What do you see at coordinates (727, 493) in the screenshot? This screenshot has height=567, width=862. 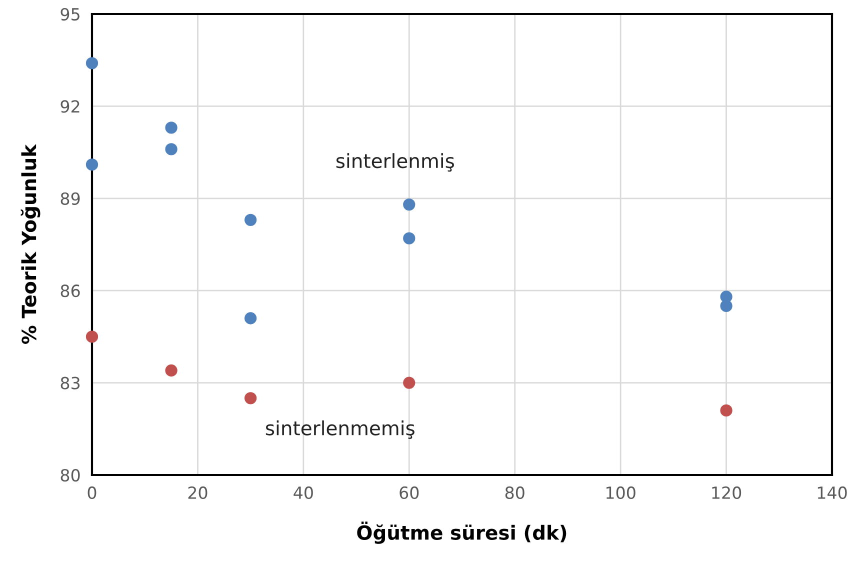 I see `x-tick-label: 120` at bounding box center [727, 493].